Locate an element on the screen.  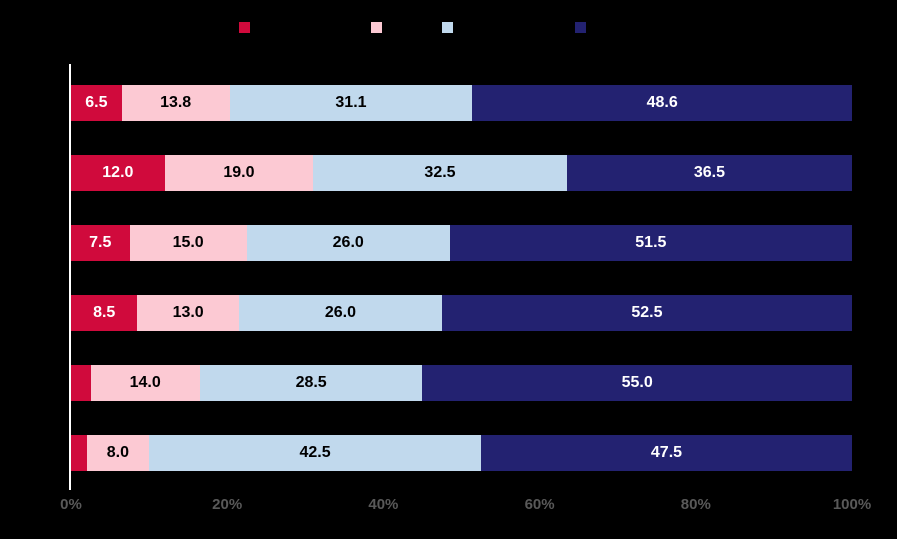
bar-row: 7.5 15.0 26.0 51.5 is located at coordinates (461, 243).